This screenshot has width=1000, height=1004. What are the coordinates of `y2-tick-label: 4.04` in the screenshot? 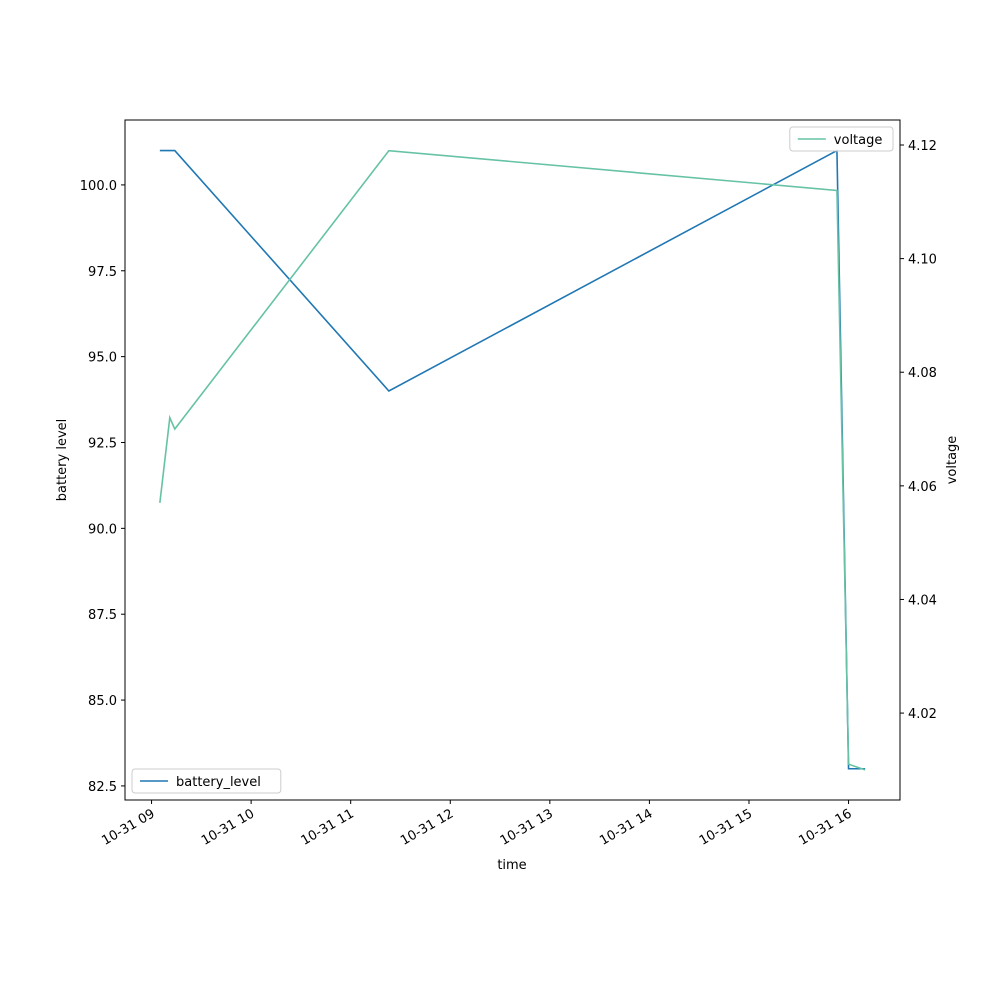 It's located at (922, 600).